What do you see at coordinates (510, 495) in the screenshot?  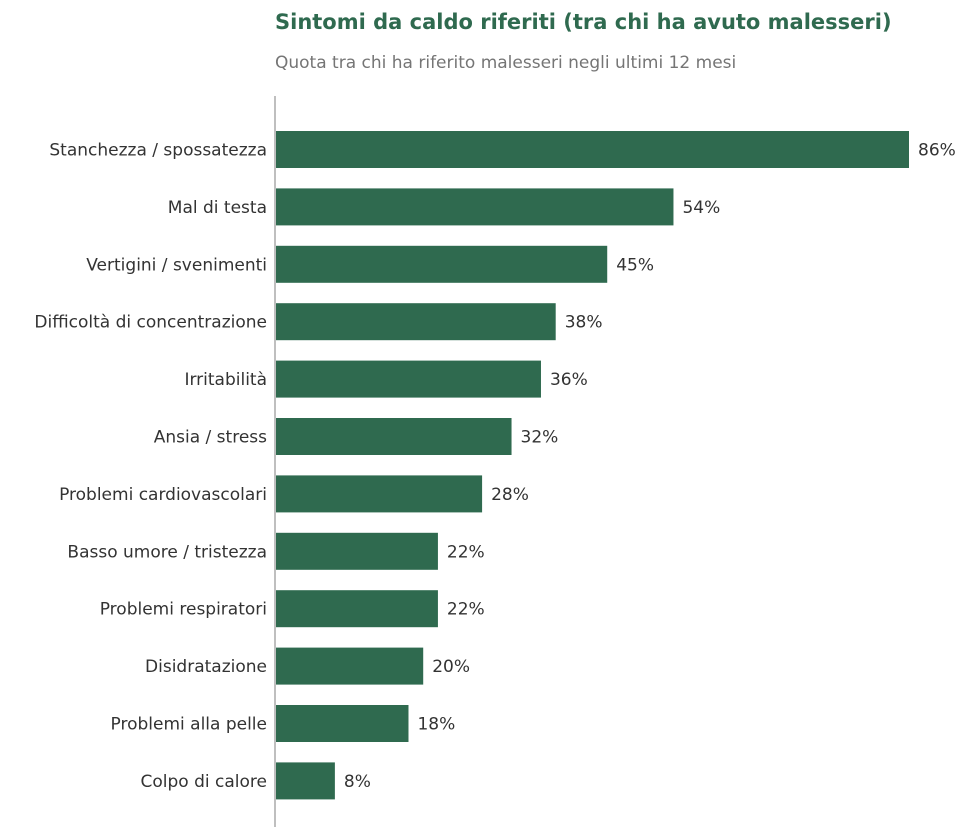 I see `value-label: 28%` at bounding box center [510, 495].